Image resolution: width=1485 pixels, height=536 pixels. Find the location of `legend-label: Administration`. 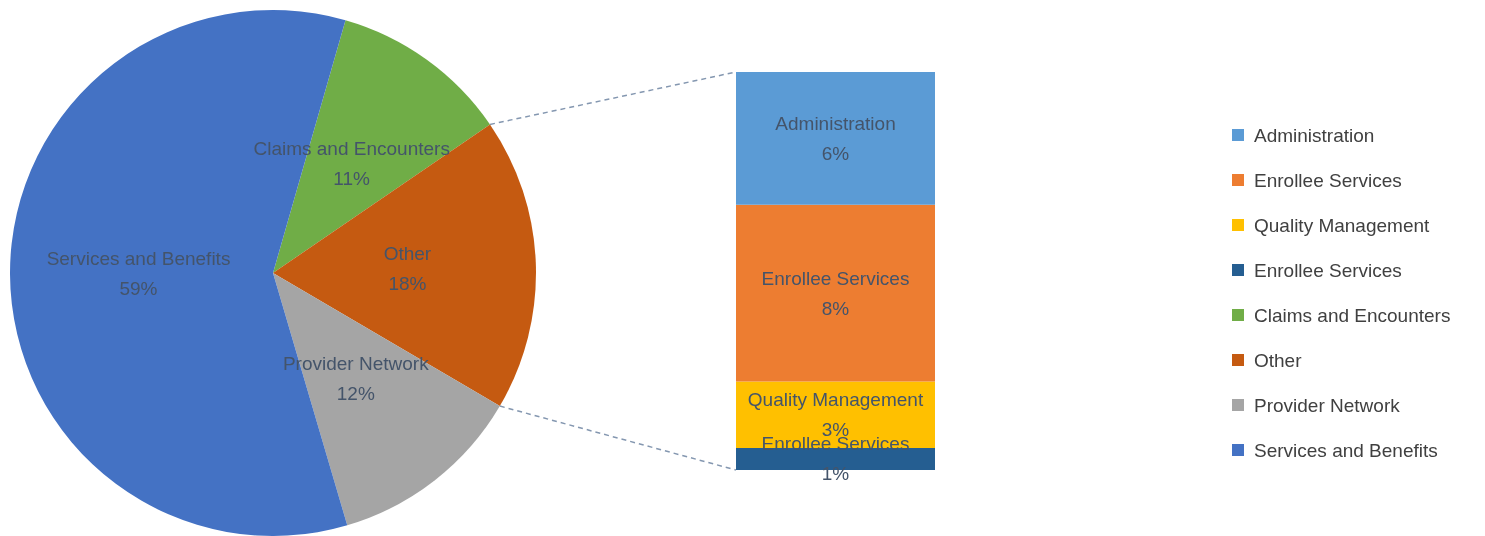

legend-label: Administration is located at coordinates (1314, 135).